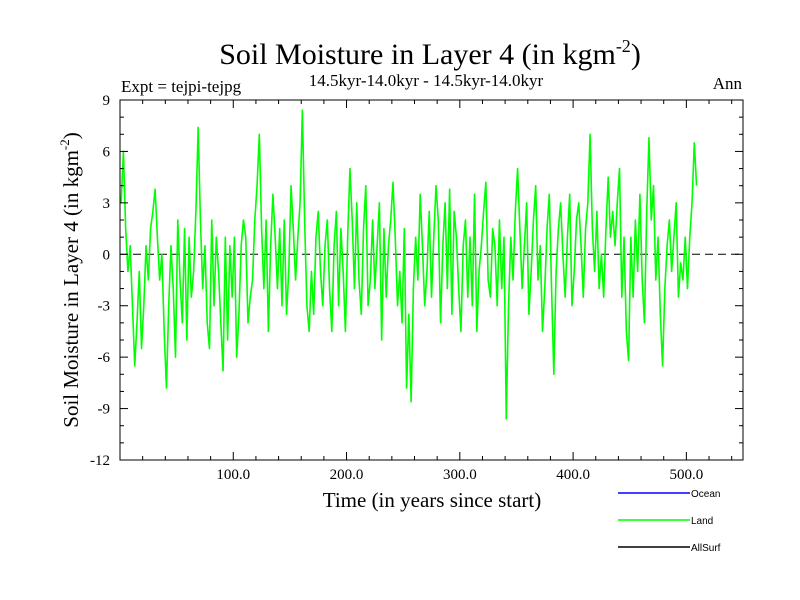  What do you see at coordinates (107, 152) in the screenshot?
I see `y-tick-label: 6` at bounding box center [107, 152].